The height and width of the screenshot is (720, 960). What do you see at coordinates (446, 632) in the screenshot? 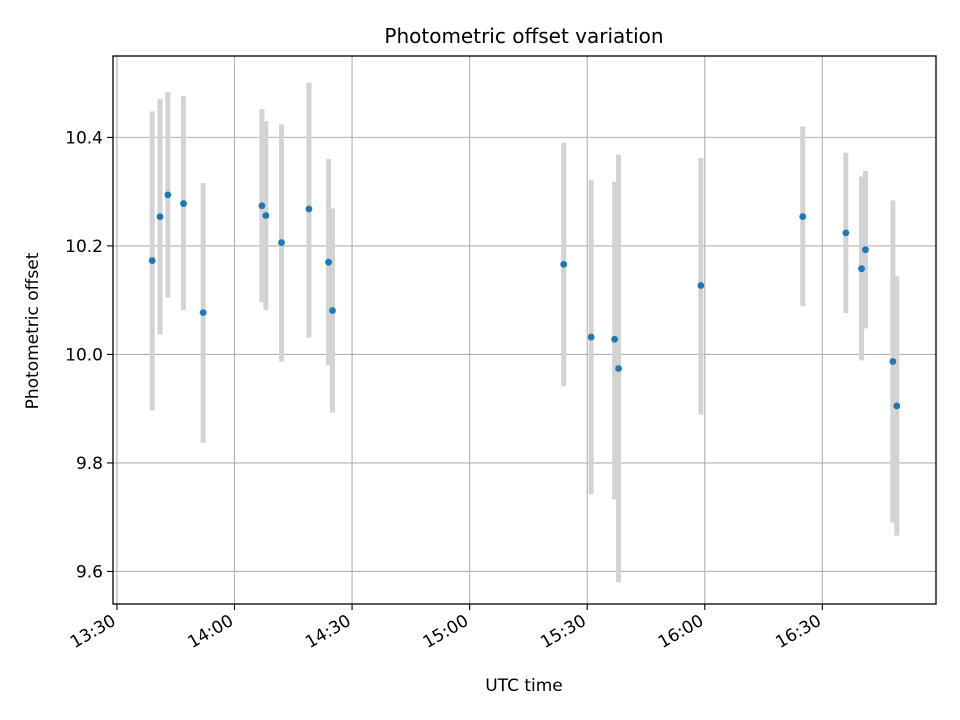
I see `x-tick-label: 15:00` at bounding box center [446, 632].